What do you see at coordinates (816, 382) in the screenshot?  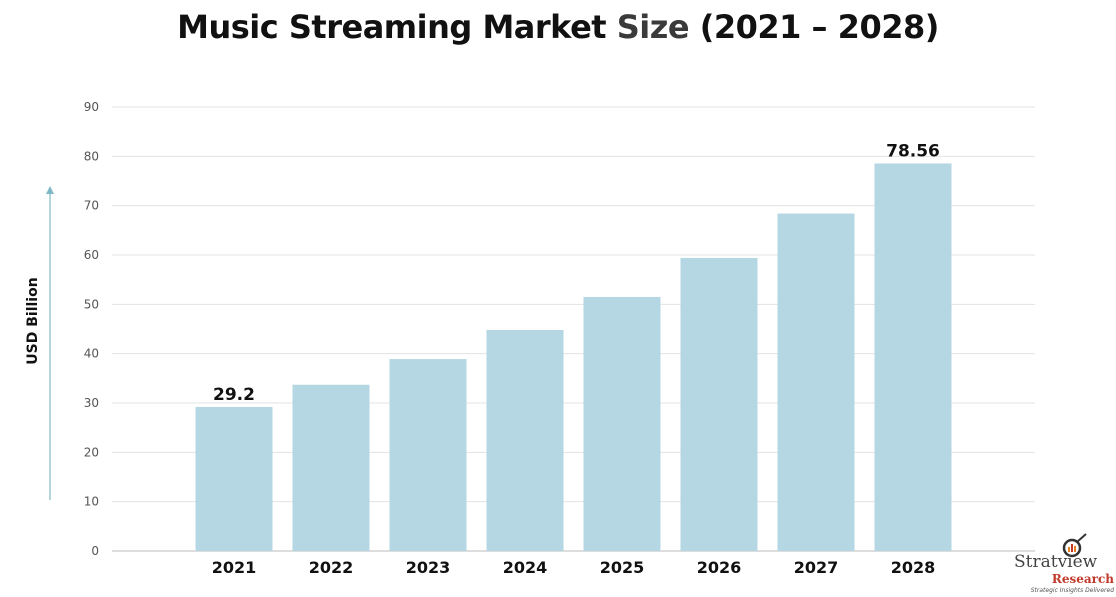 I see `bar-2027` at bounding box center [816, 382].